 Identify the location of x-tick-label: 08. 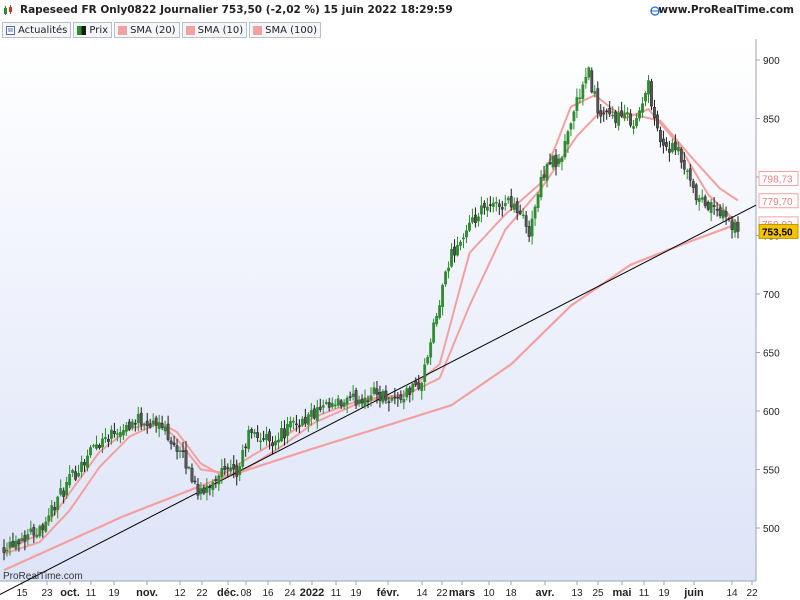
(246, 593).